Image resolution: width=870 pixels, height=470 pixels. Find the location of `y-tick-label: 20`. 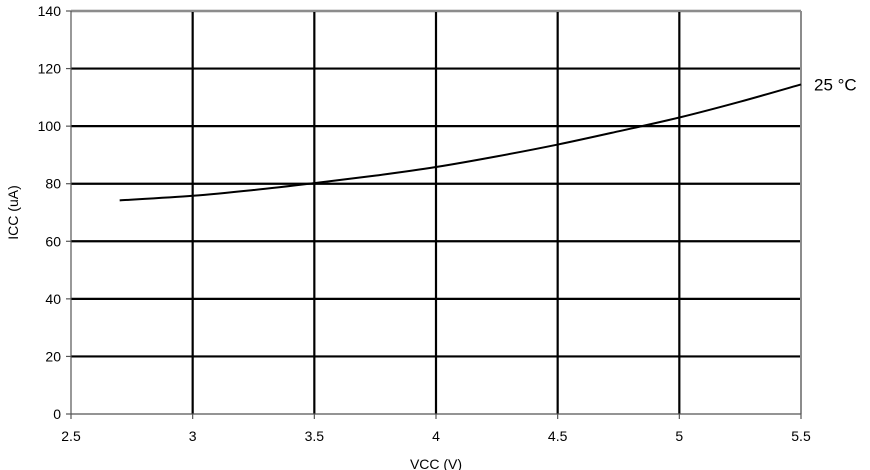

y-tick-label: 20 is located at coordinates (53, 356).